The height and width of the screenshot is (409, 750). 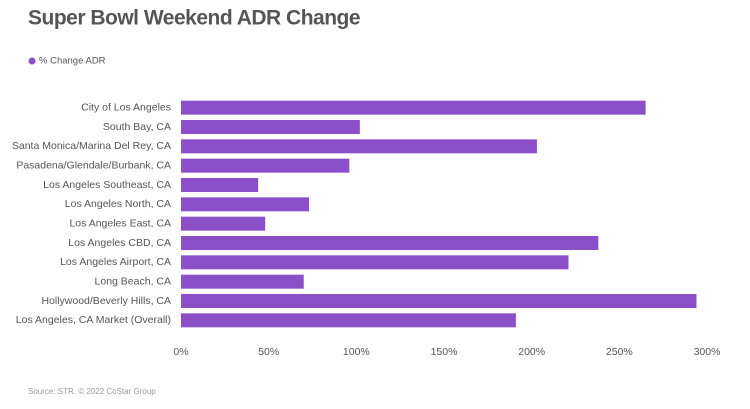 I want to click on legend-label: % Change ADR, so click(x=72, y=61).